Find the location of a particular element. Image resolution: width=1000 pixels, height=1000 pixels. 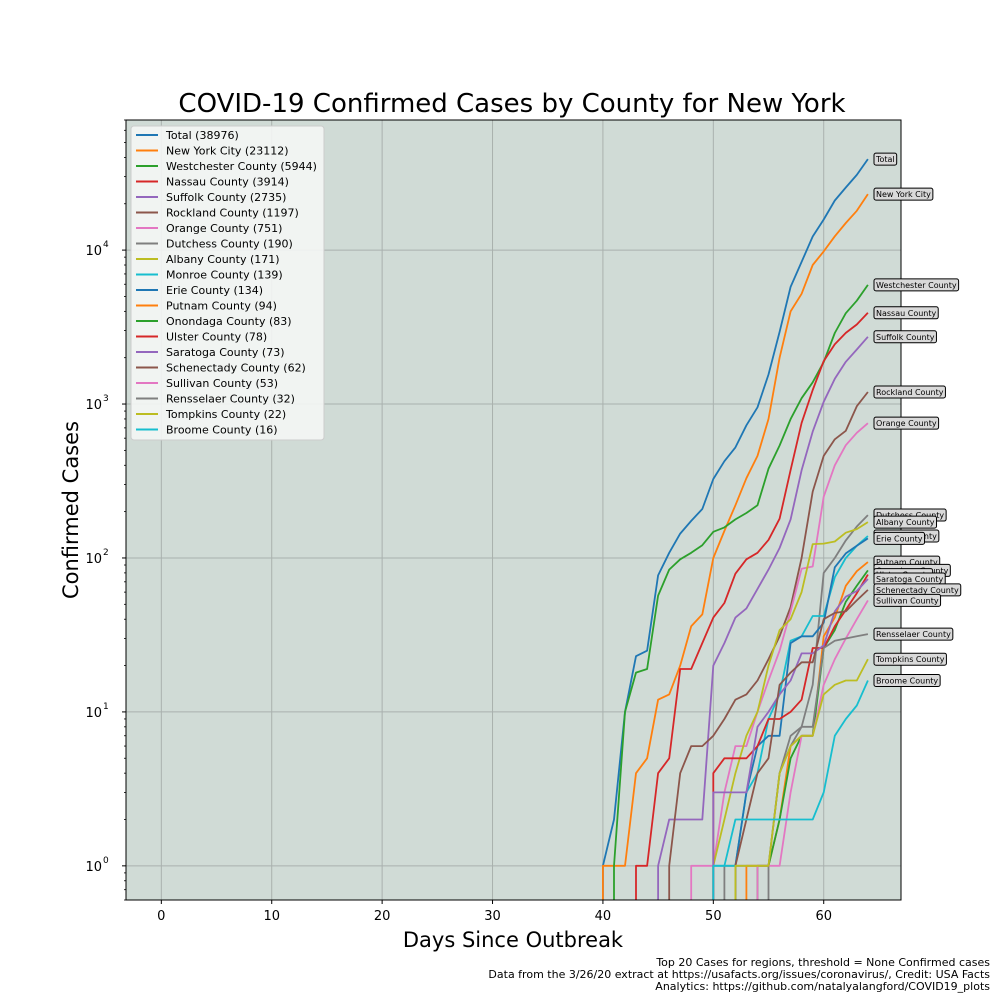

x-tick-label: 30 is located at coordinates (492, 916).